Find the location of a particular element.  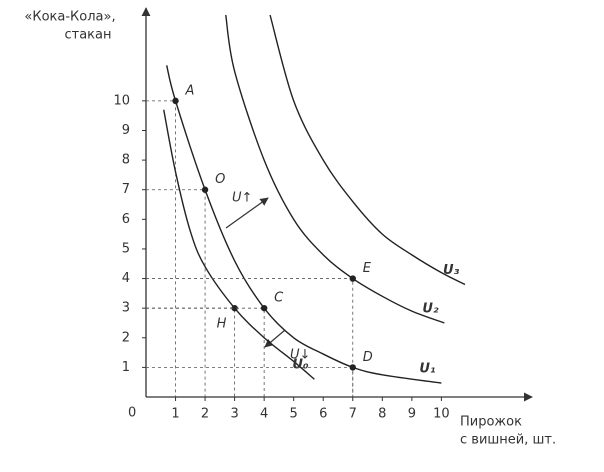

point-label: A is located at coordinates (190, 90).